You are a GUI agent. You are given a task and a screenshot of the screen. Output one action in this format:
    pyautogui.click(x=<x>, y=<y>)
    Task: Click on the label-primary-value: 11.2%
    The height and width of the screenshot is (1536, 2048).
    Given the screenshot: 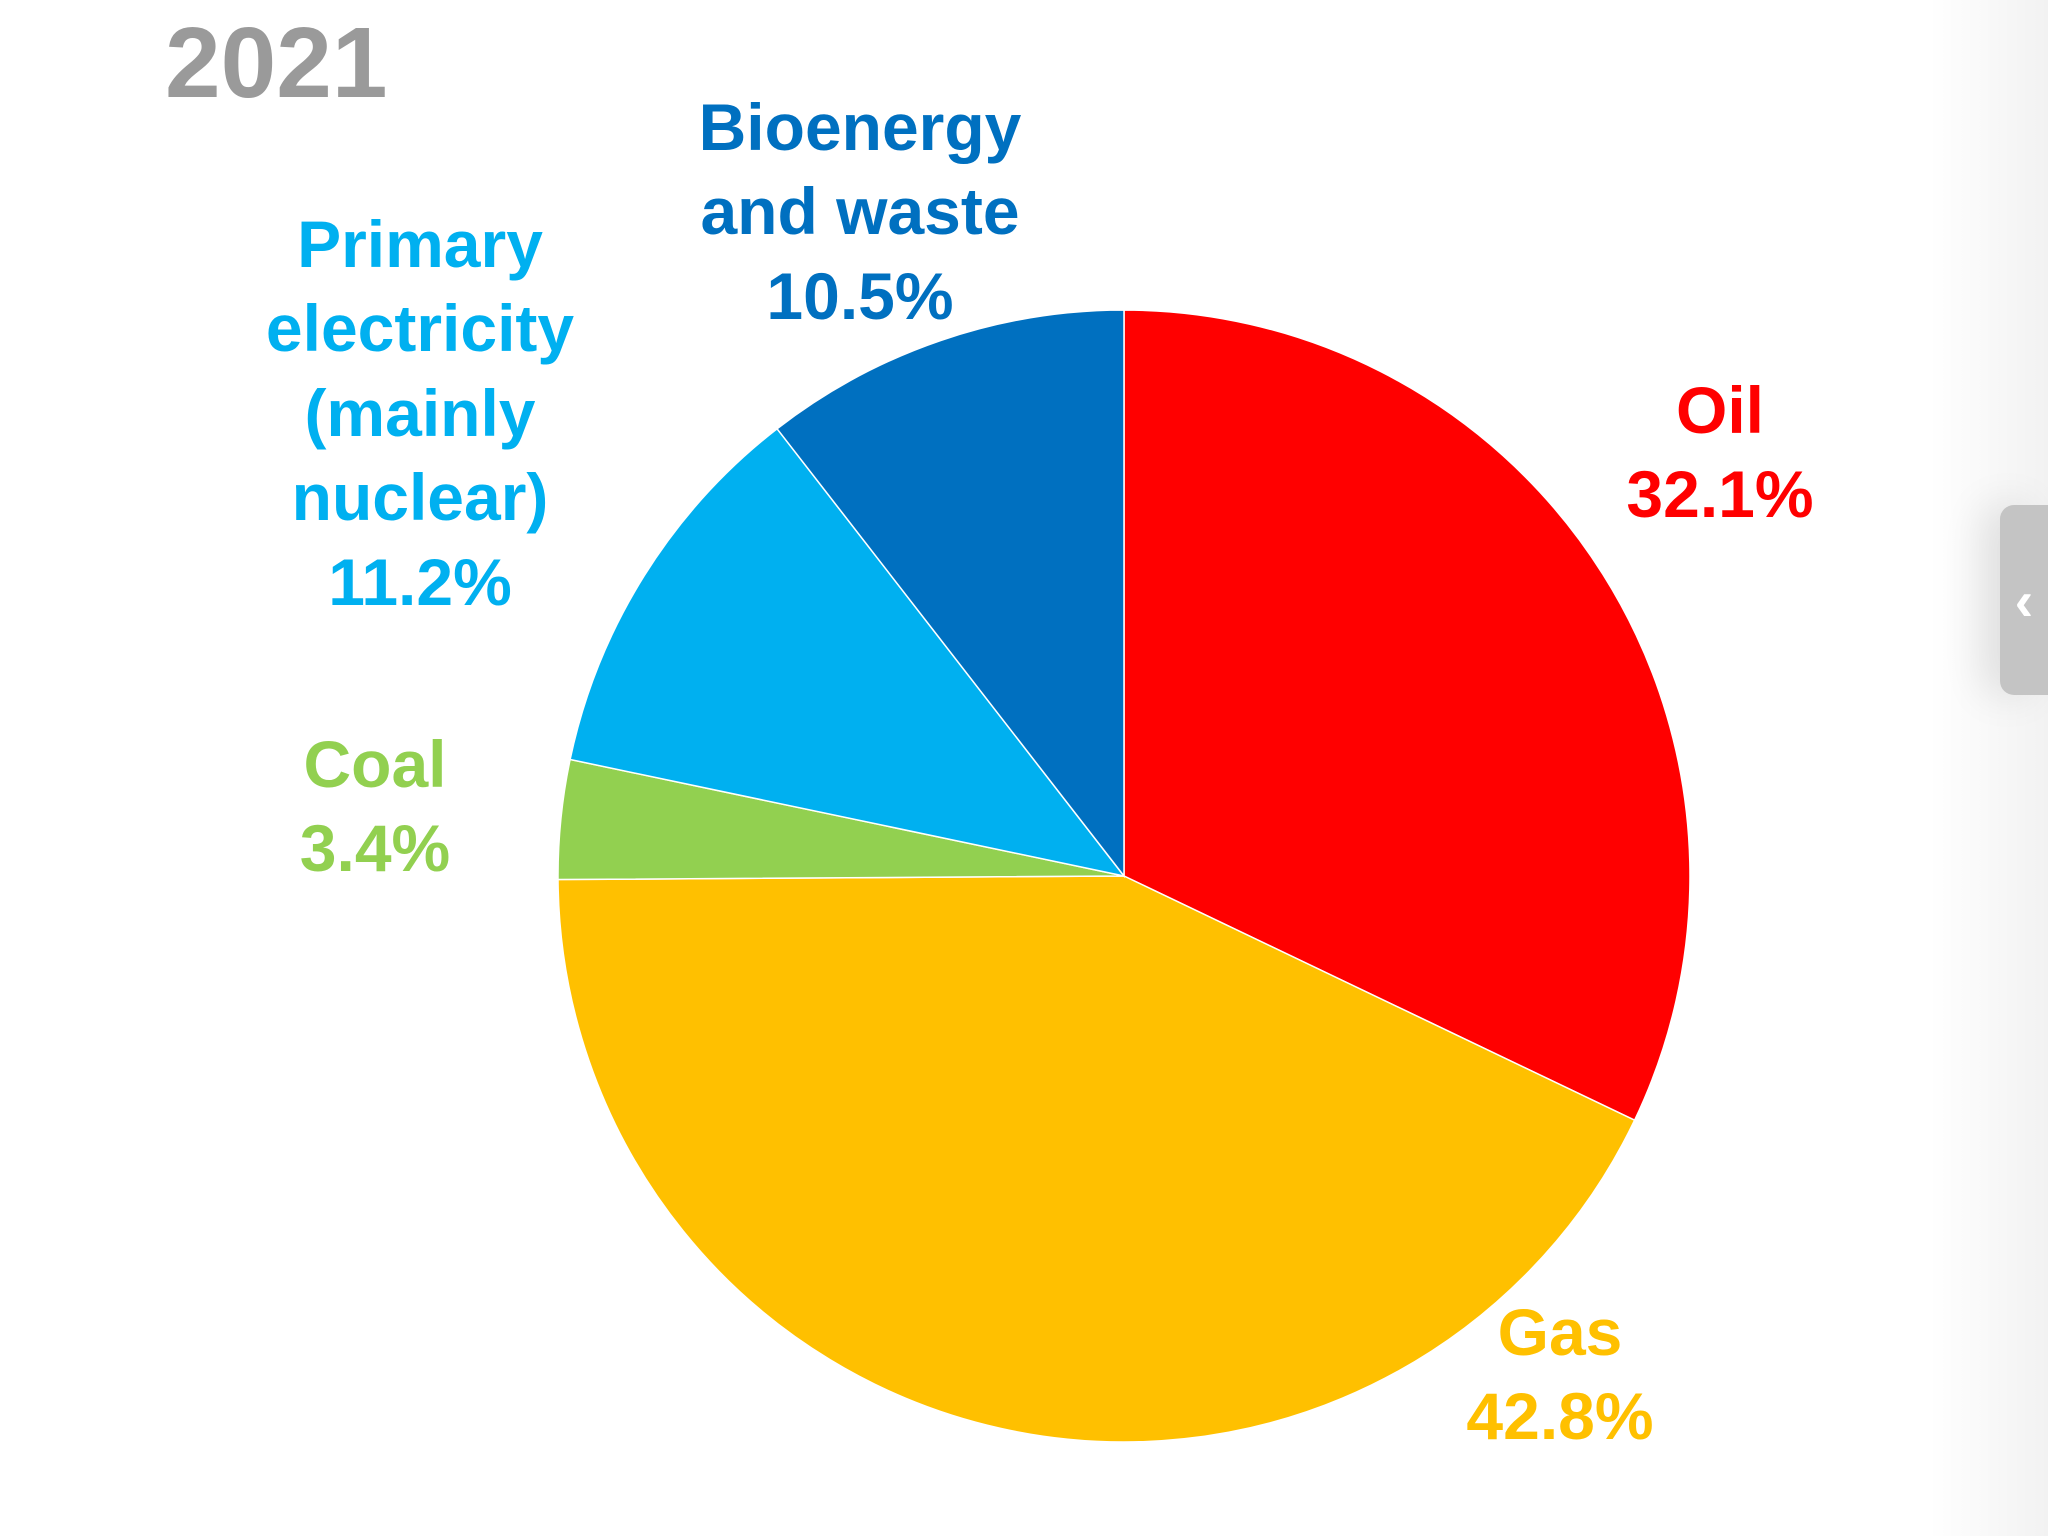 What is the action you would take?
    pyautogui.click(x=420, y=581)
    